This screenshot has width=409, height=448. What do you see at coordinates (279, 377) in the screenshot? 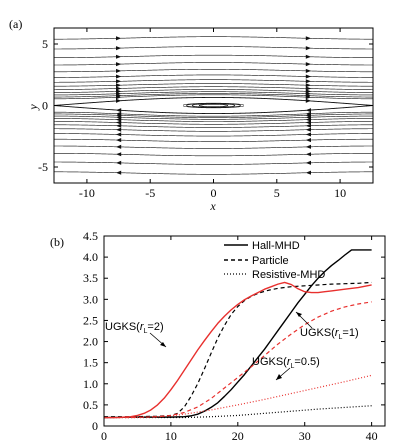
I see `annotation-arrowhead-rl05` at bounding box center [279, 377].